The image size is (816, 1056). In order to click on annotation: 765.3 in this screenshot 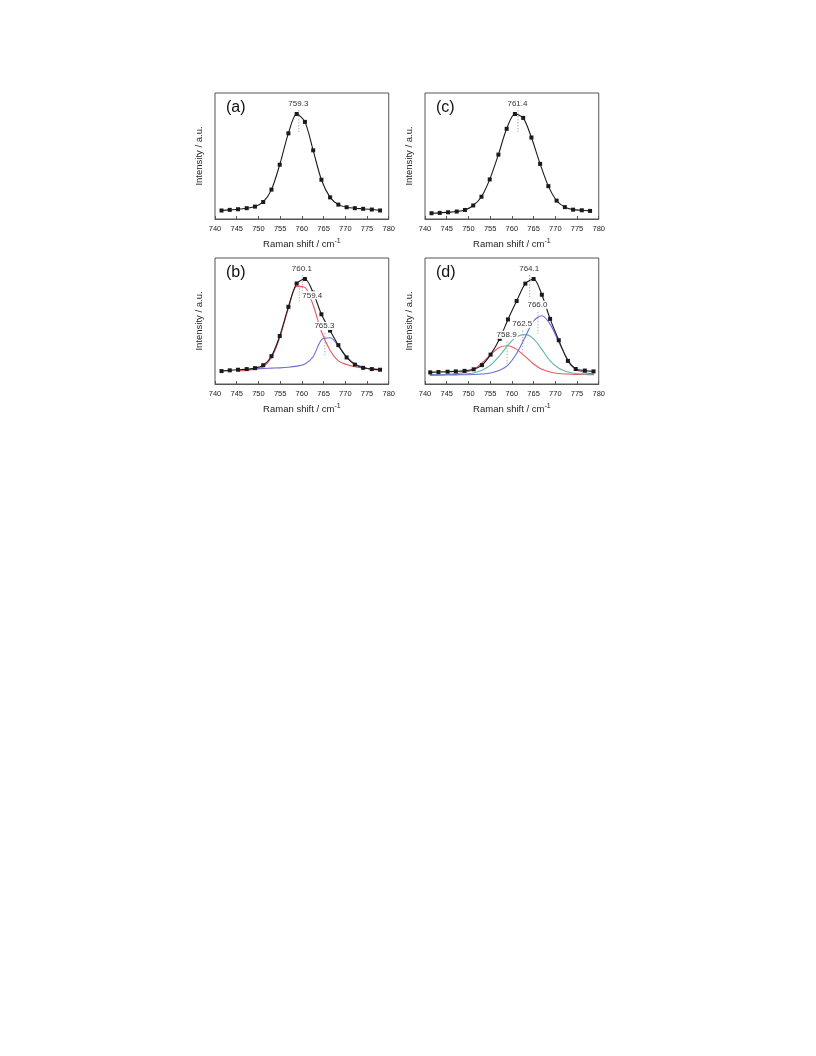, I will do `click(324, 326)`.